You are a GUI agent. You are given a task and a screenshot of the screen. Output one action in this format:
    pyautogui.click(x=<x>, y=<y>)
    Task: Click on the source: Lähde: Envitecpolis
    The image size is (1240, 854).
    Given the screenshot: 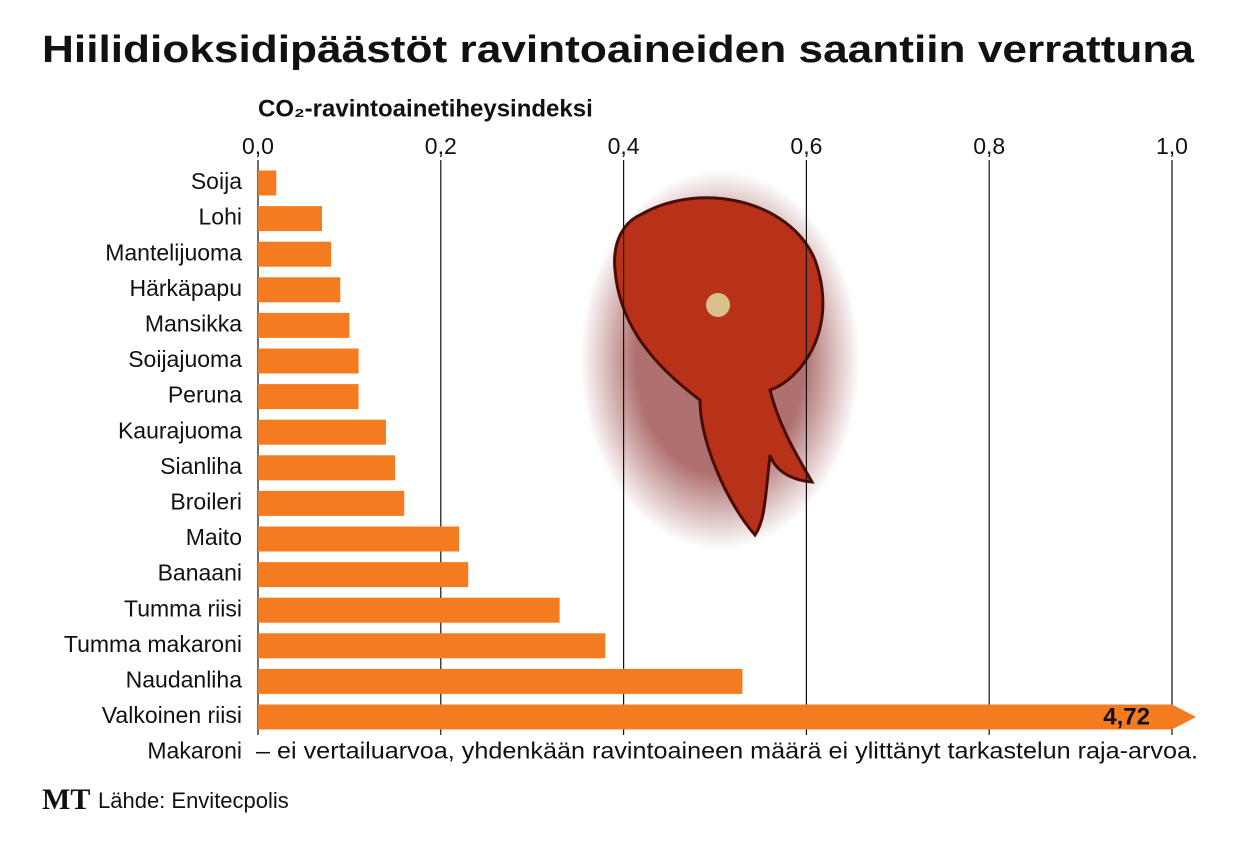 What is the action you would take?
    pyautogui.click(x=193, y=800)
    